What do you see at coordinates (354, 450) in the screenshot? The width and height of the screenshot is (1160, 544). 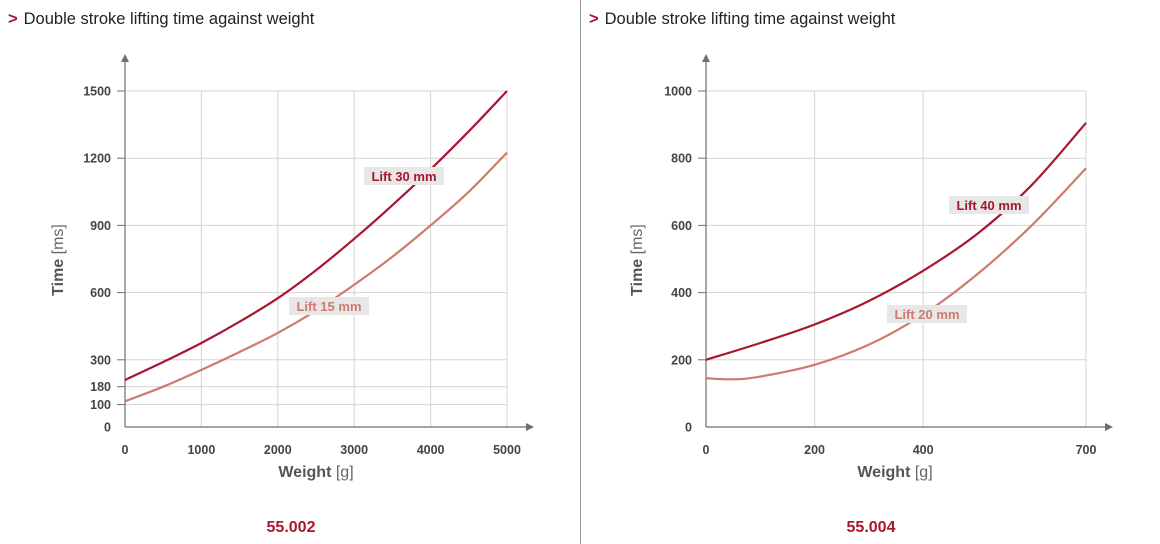 I see `x-tick-label: 3000` at bounding box center [354, 450].